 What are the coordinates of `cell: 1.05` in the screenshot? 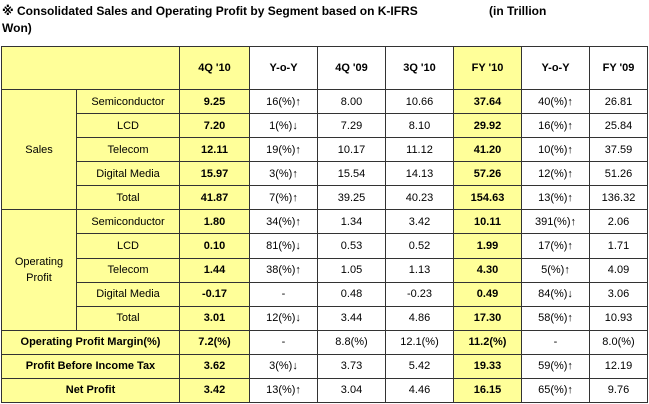 It's located at (351, 270).